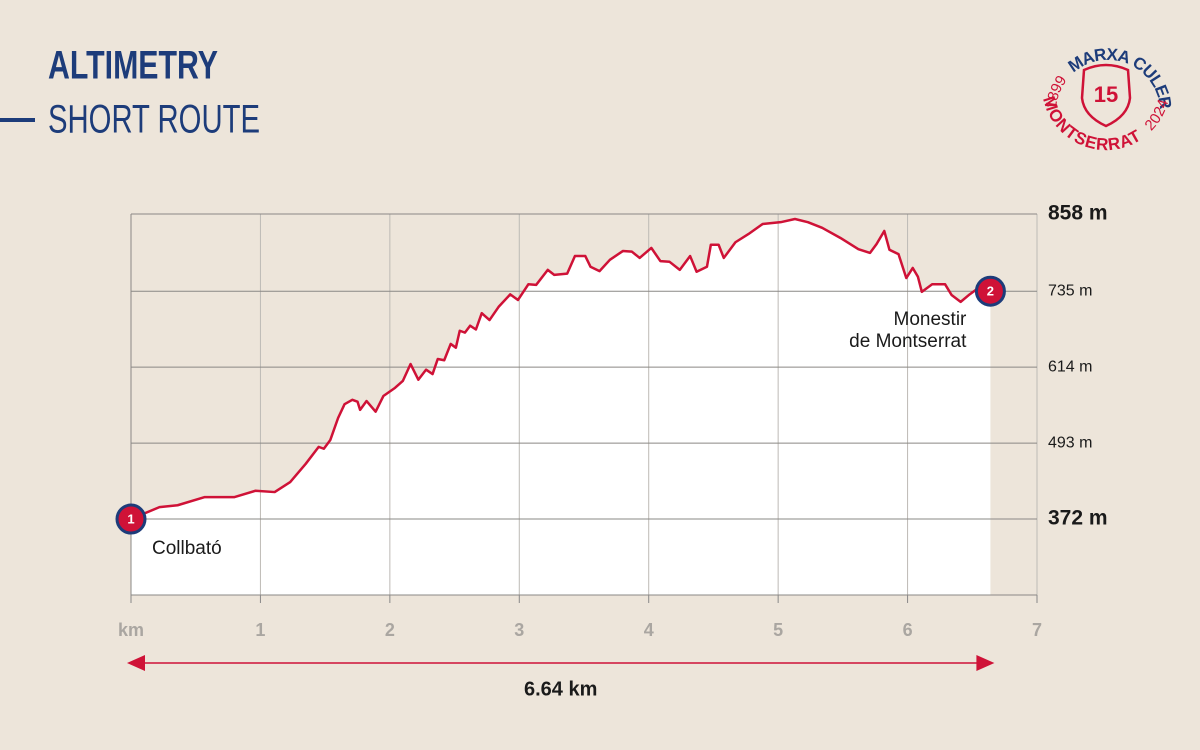  Describe the element at coordinates (560, 689) in the screenshot. I see `distance-label: 6.64 km` at that location.